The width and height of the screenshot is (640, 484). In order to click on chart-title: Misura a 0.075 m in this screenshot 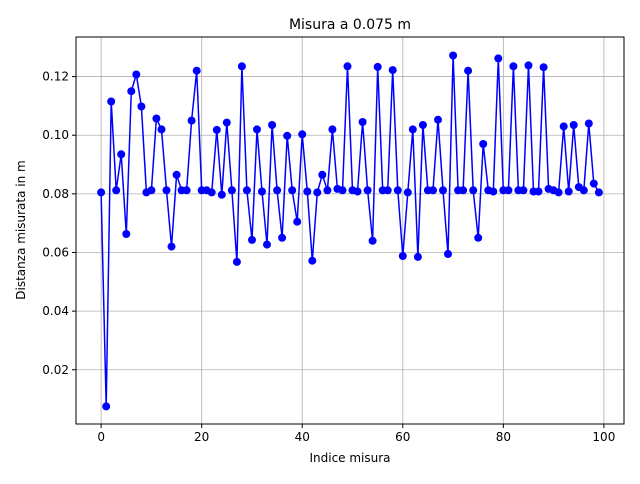, I will do `click(350, 25)`.